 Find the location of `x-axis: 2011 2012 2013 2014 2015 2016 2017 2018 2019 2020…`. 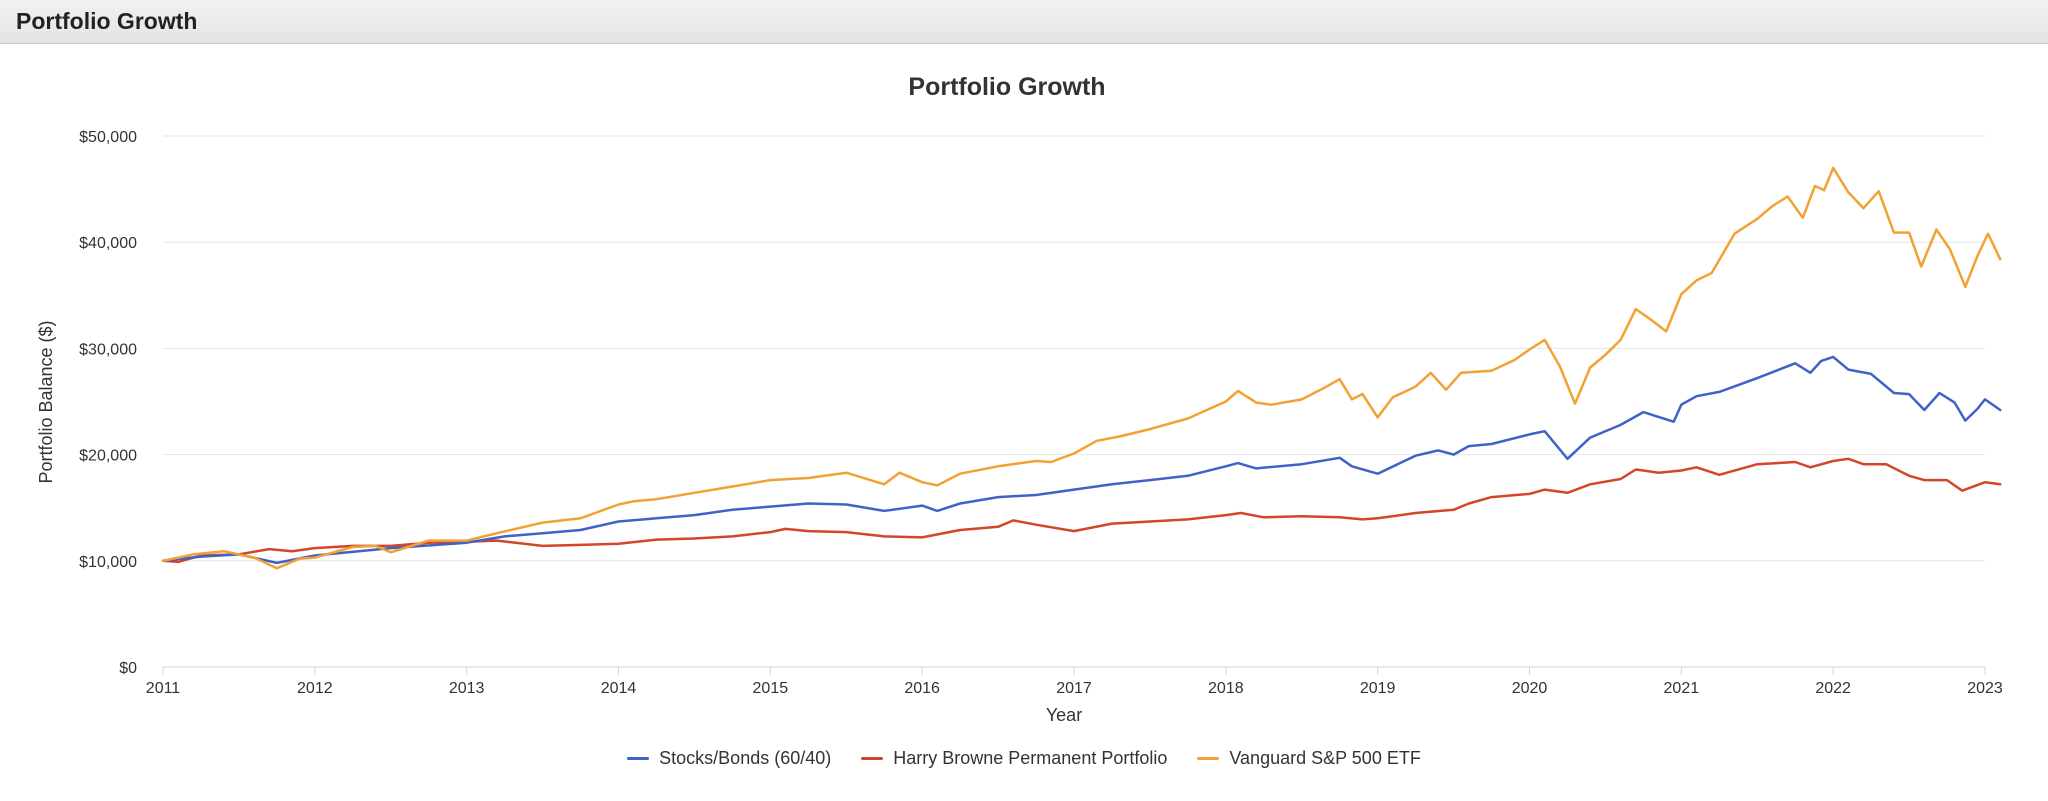

x-axis: 2011 2012 2013 2014 2015 2016 2017 2018 2019 2020… is located at coordinates (1074, 681).